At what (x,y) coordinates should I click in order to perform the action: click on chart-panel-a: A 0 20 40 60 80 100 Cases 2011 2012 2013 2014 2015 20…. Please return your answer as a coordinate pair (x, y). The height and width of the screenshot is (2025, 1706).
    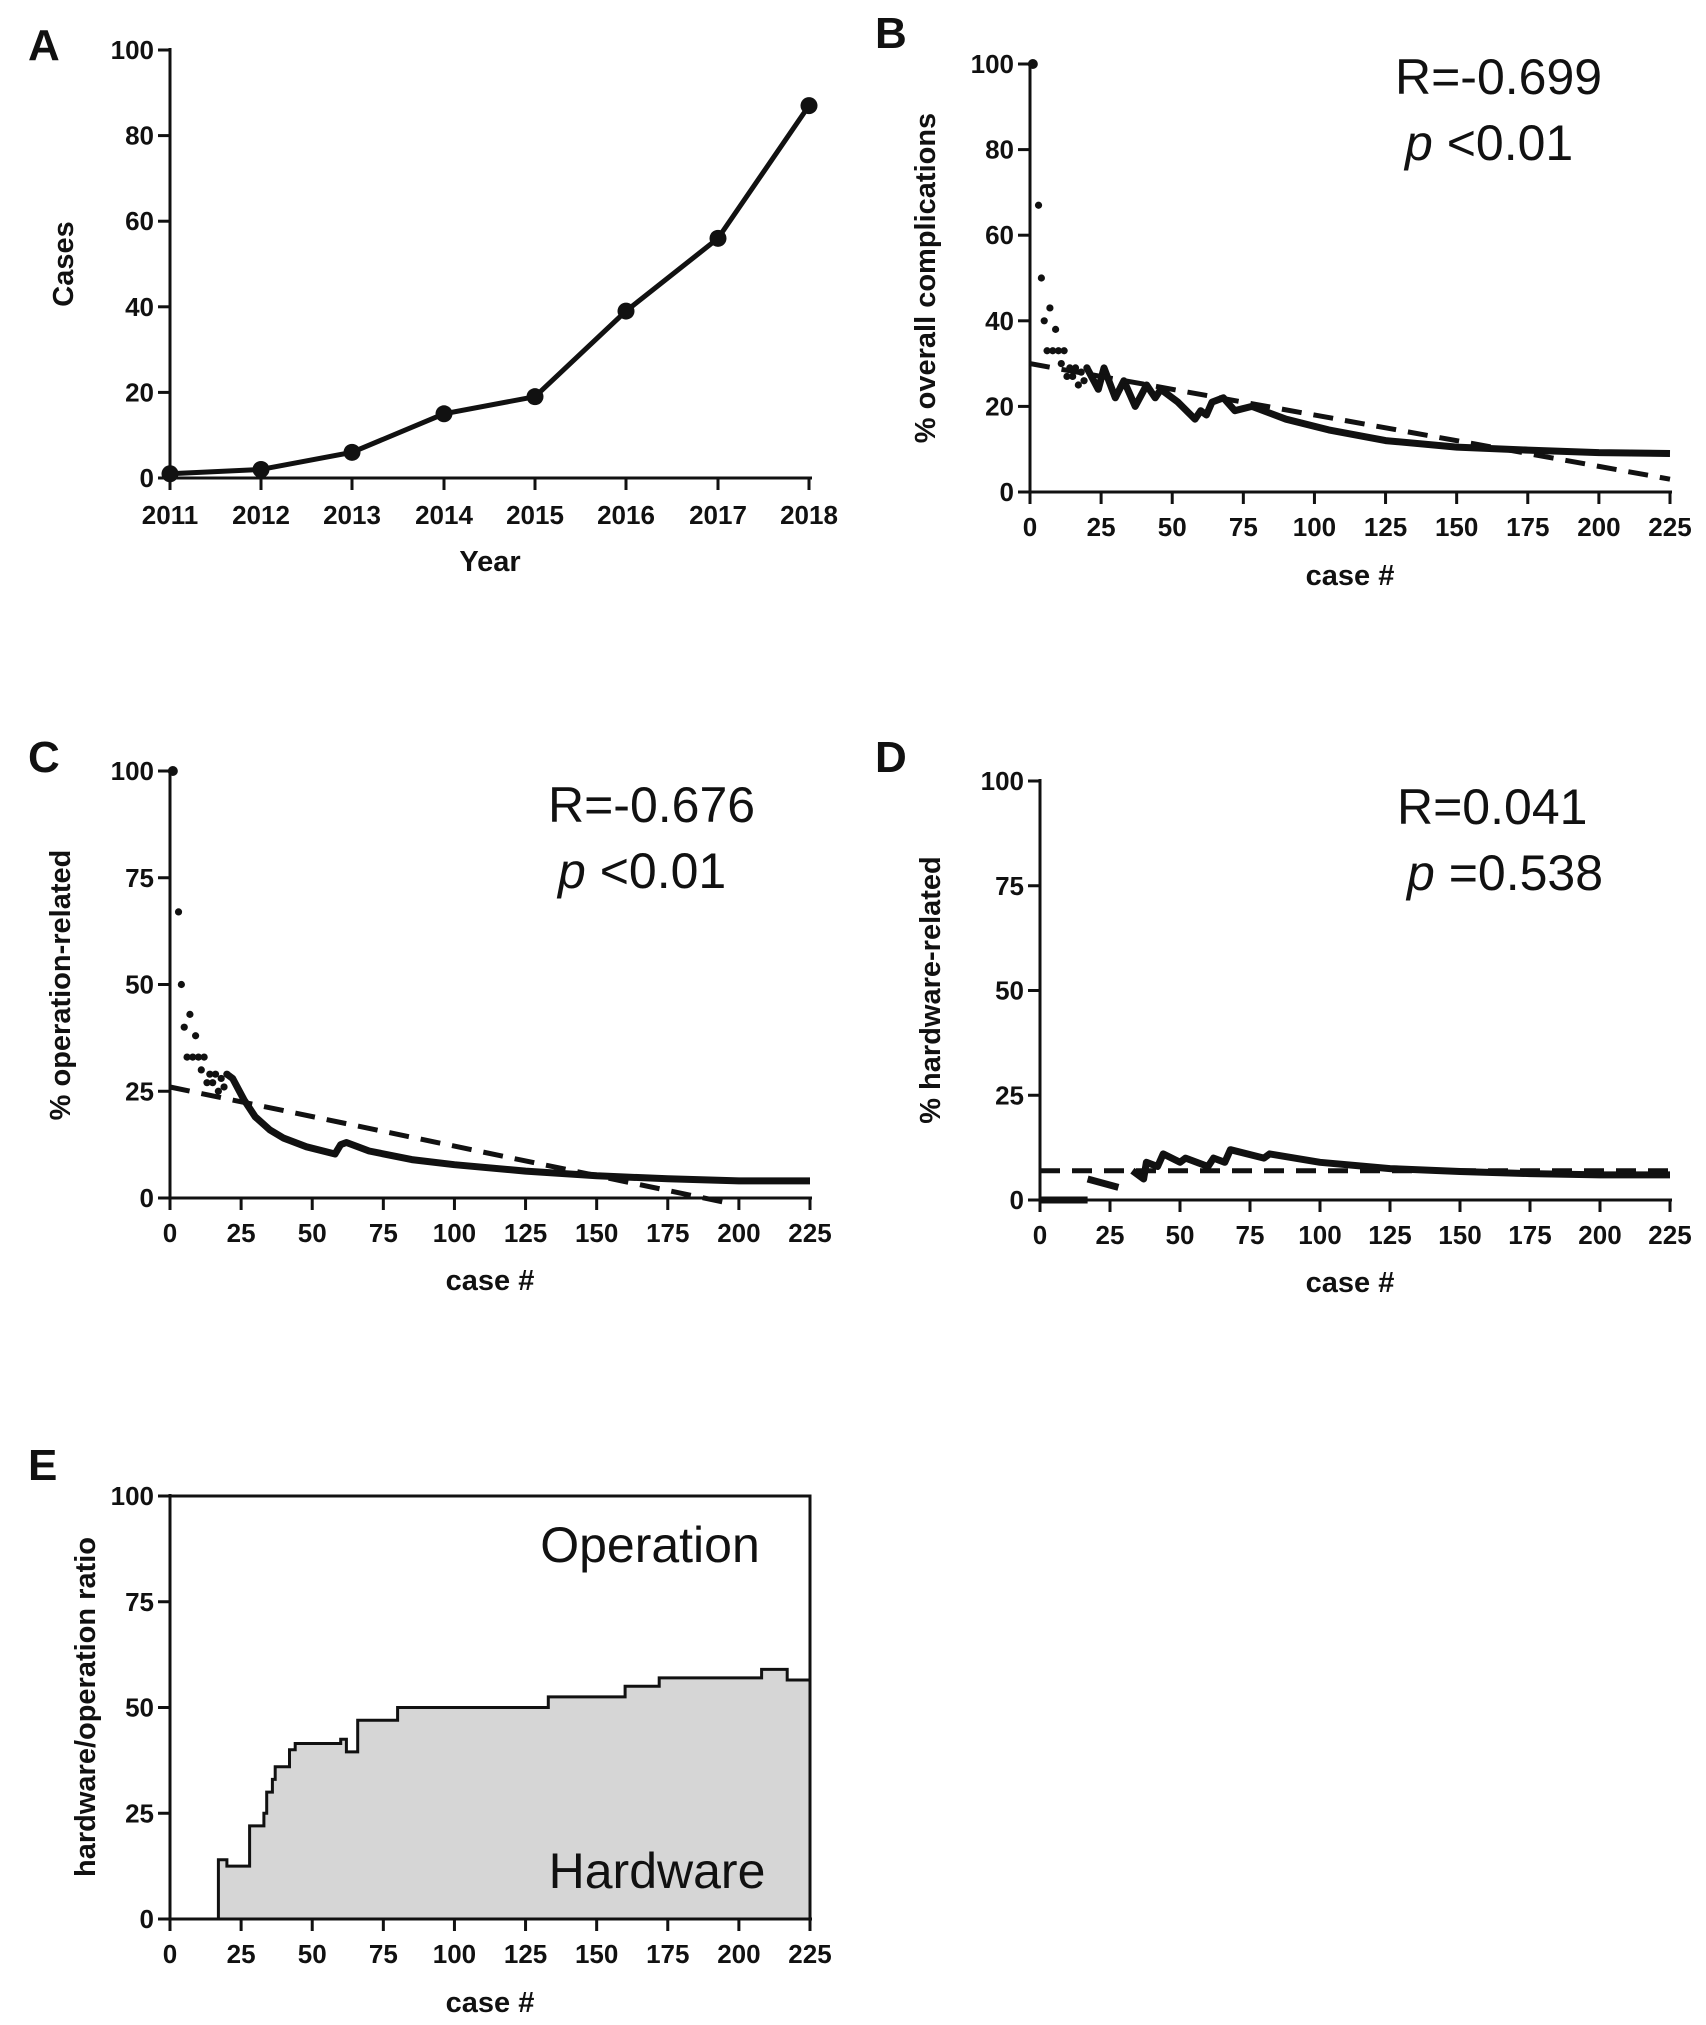
    Looking at the image, I should click on (433, 299).